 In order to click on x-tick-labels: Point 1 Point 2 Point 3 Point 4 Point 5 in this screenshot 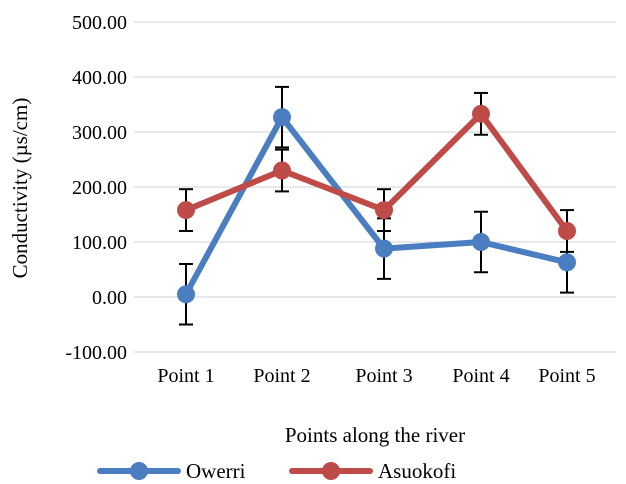, I will do `click(376, 376)`.